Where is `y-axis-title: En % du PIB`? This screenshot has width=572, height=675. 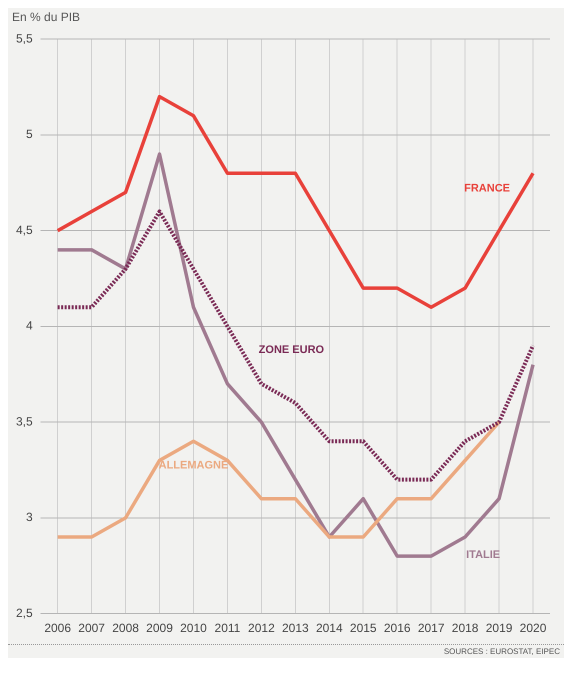 y-axis-title: En % du PIB is located at coordinates (46, 16).